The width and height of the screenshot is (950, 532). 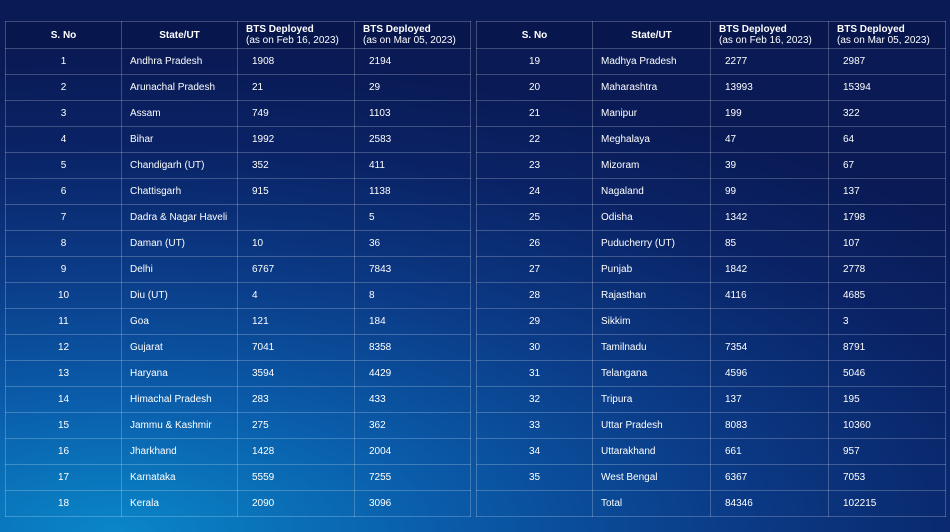 I want to click on cell-bts-feb: 3594, so click(x=296, y=373).